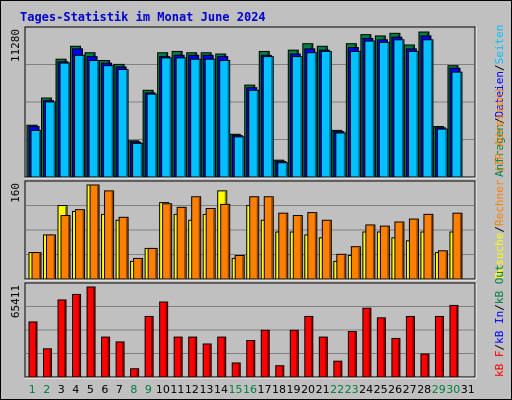  What do you see at coordinates (499, 364) in the screenshot?
I see `legend-item: kB F` at bounding box center [499, 364].